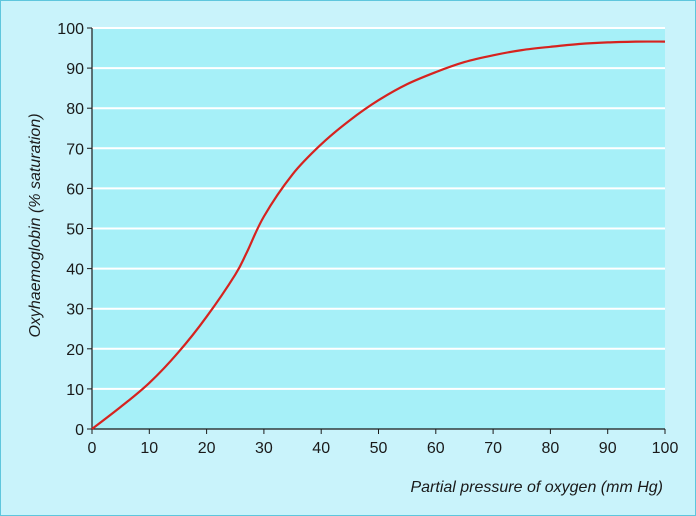 This screenshot has width=696, height=516. I want to click on y-tick-label-60: 60, so click(75, 189).